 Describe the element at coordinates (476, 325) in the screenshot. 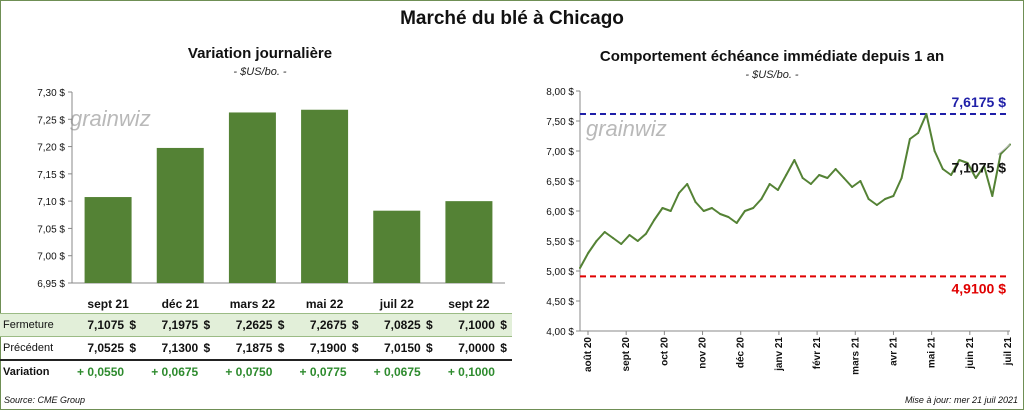

I see `cell-value: 7,1000` at that location.